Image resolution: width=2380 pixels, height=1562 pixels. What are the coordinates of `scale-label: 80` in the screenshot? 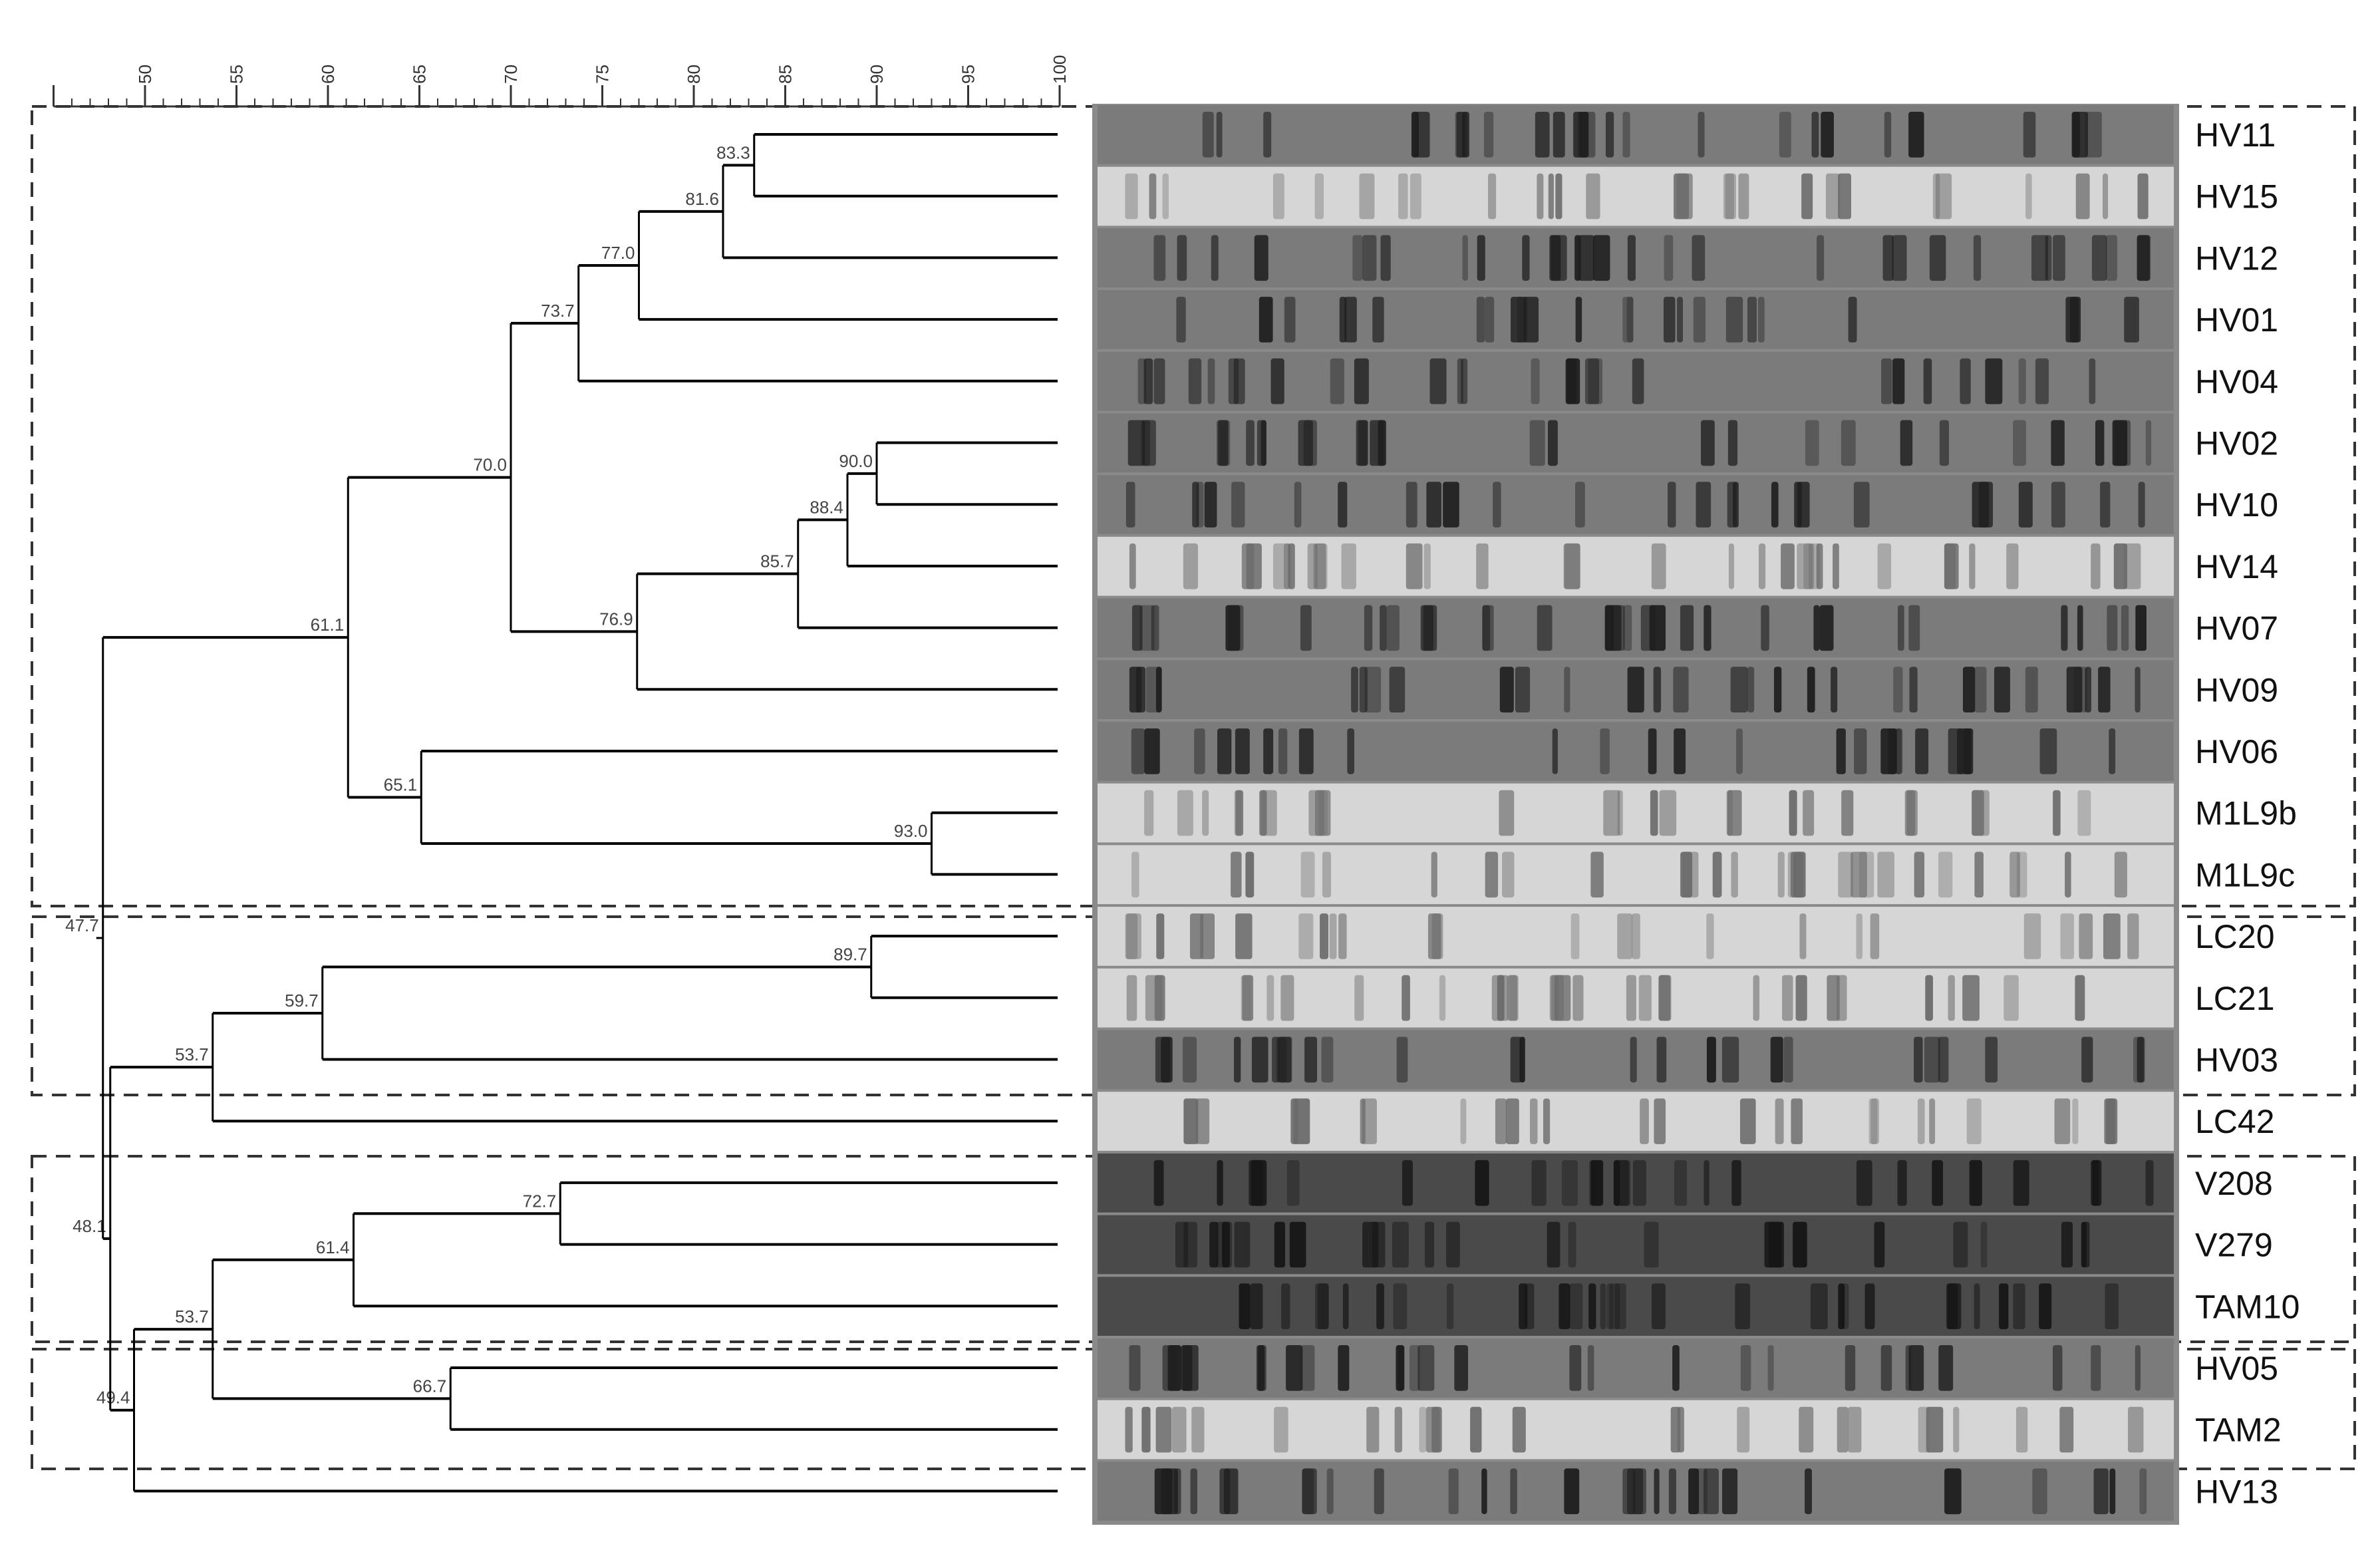 It's located at (694, 74).